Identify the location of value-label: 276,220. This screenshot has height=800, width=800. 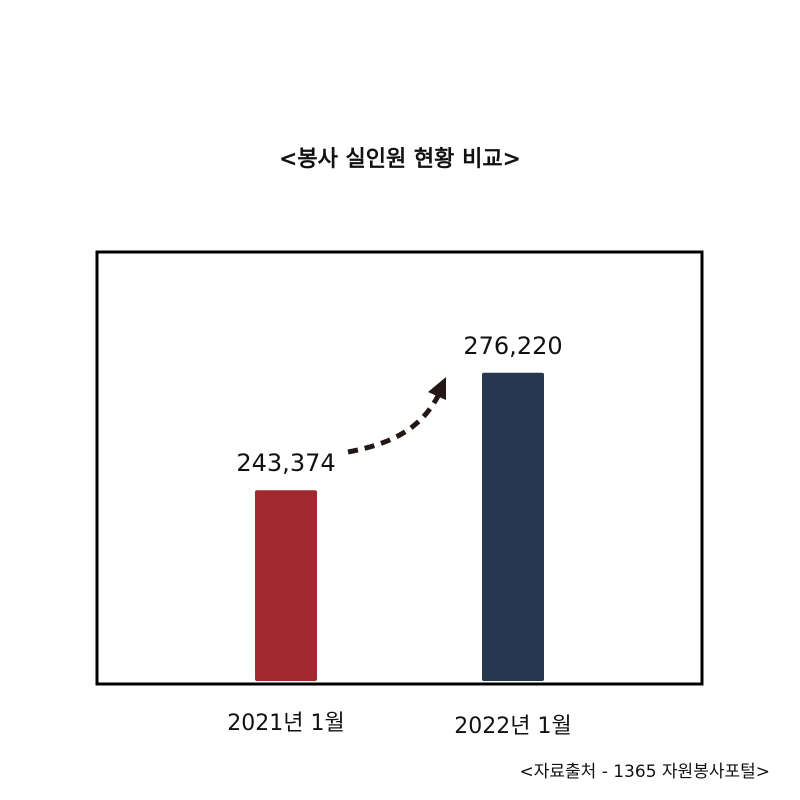
(512, 346).